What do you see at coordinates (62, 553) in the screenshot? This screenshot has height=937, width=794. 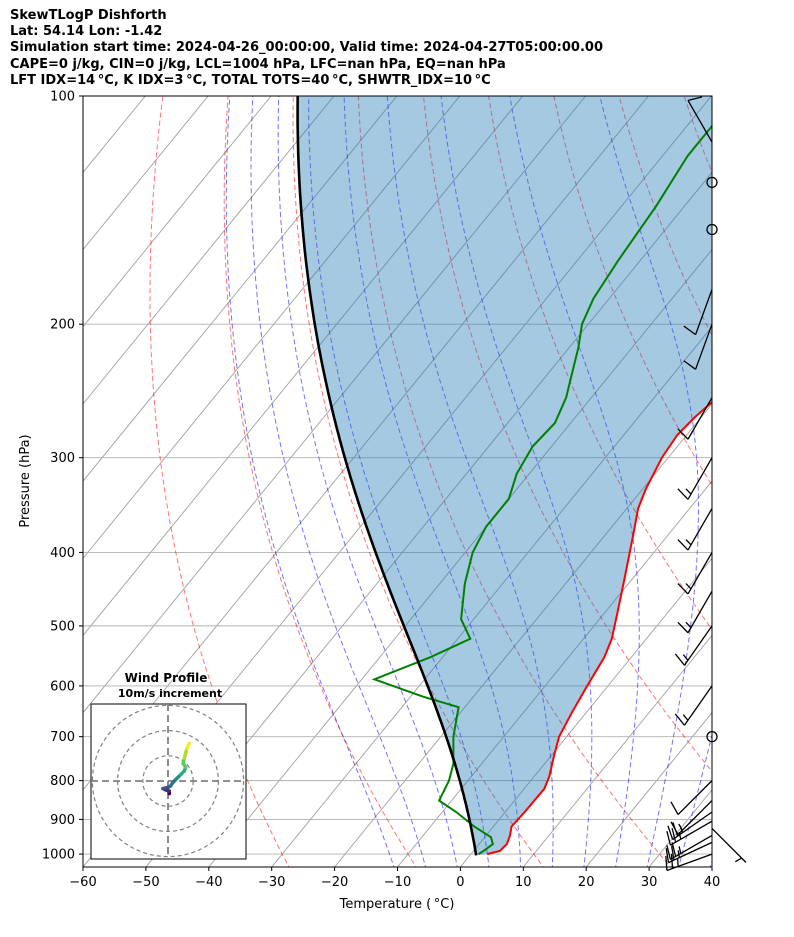 I see `y-tick-label: 400` at bounding box center [62, 553].